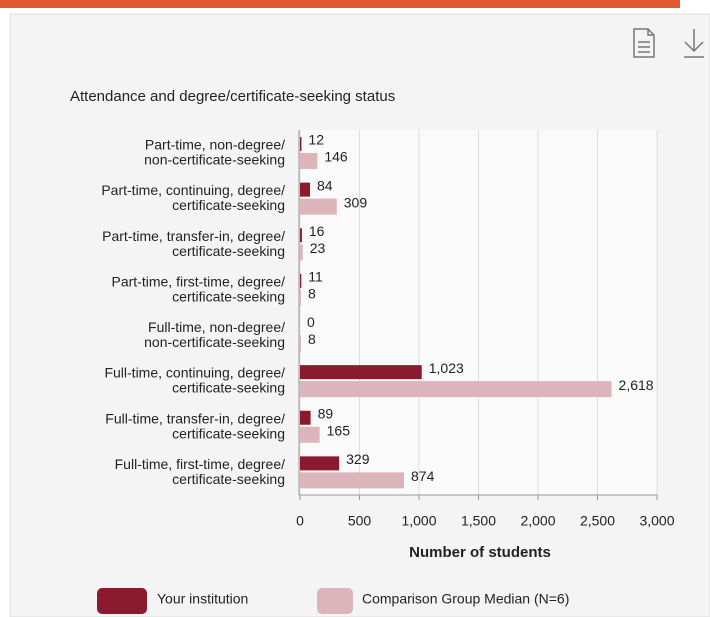 This screenshot has width=710, height=617. Describe the element at coordinates (194, 373) in the screenshot. I see `y-tick-label: Full-time, continuing, degree/` at that location.